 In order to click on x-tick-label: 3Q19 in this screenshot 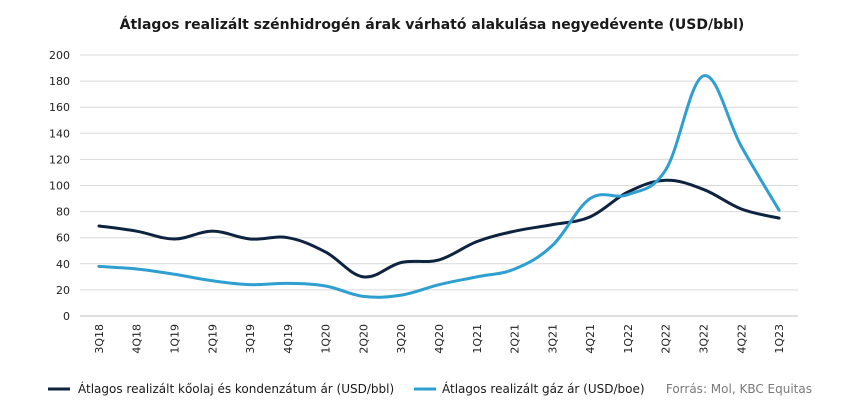, I will do `click(250, 339)`.